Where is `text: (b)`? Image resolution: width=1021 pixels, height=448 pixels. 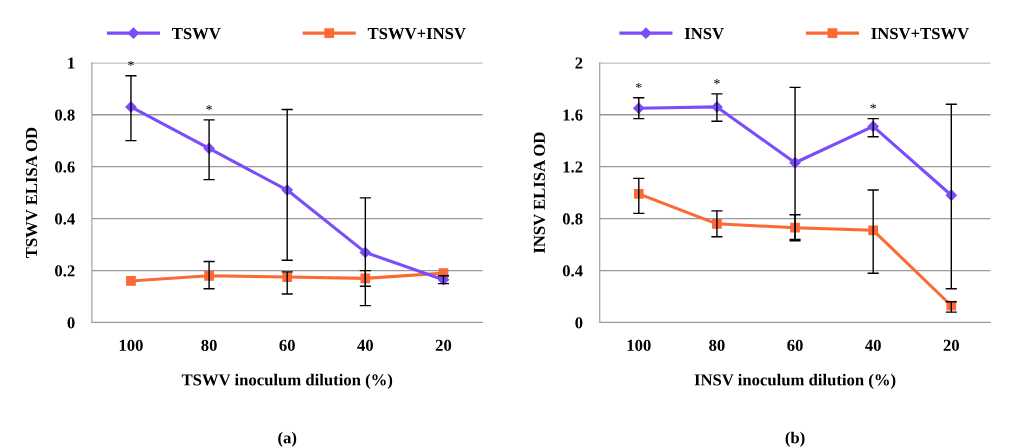
text: (b) is located at coordinates (795, 439).